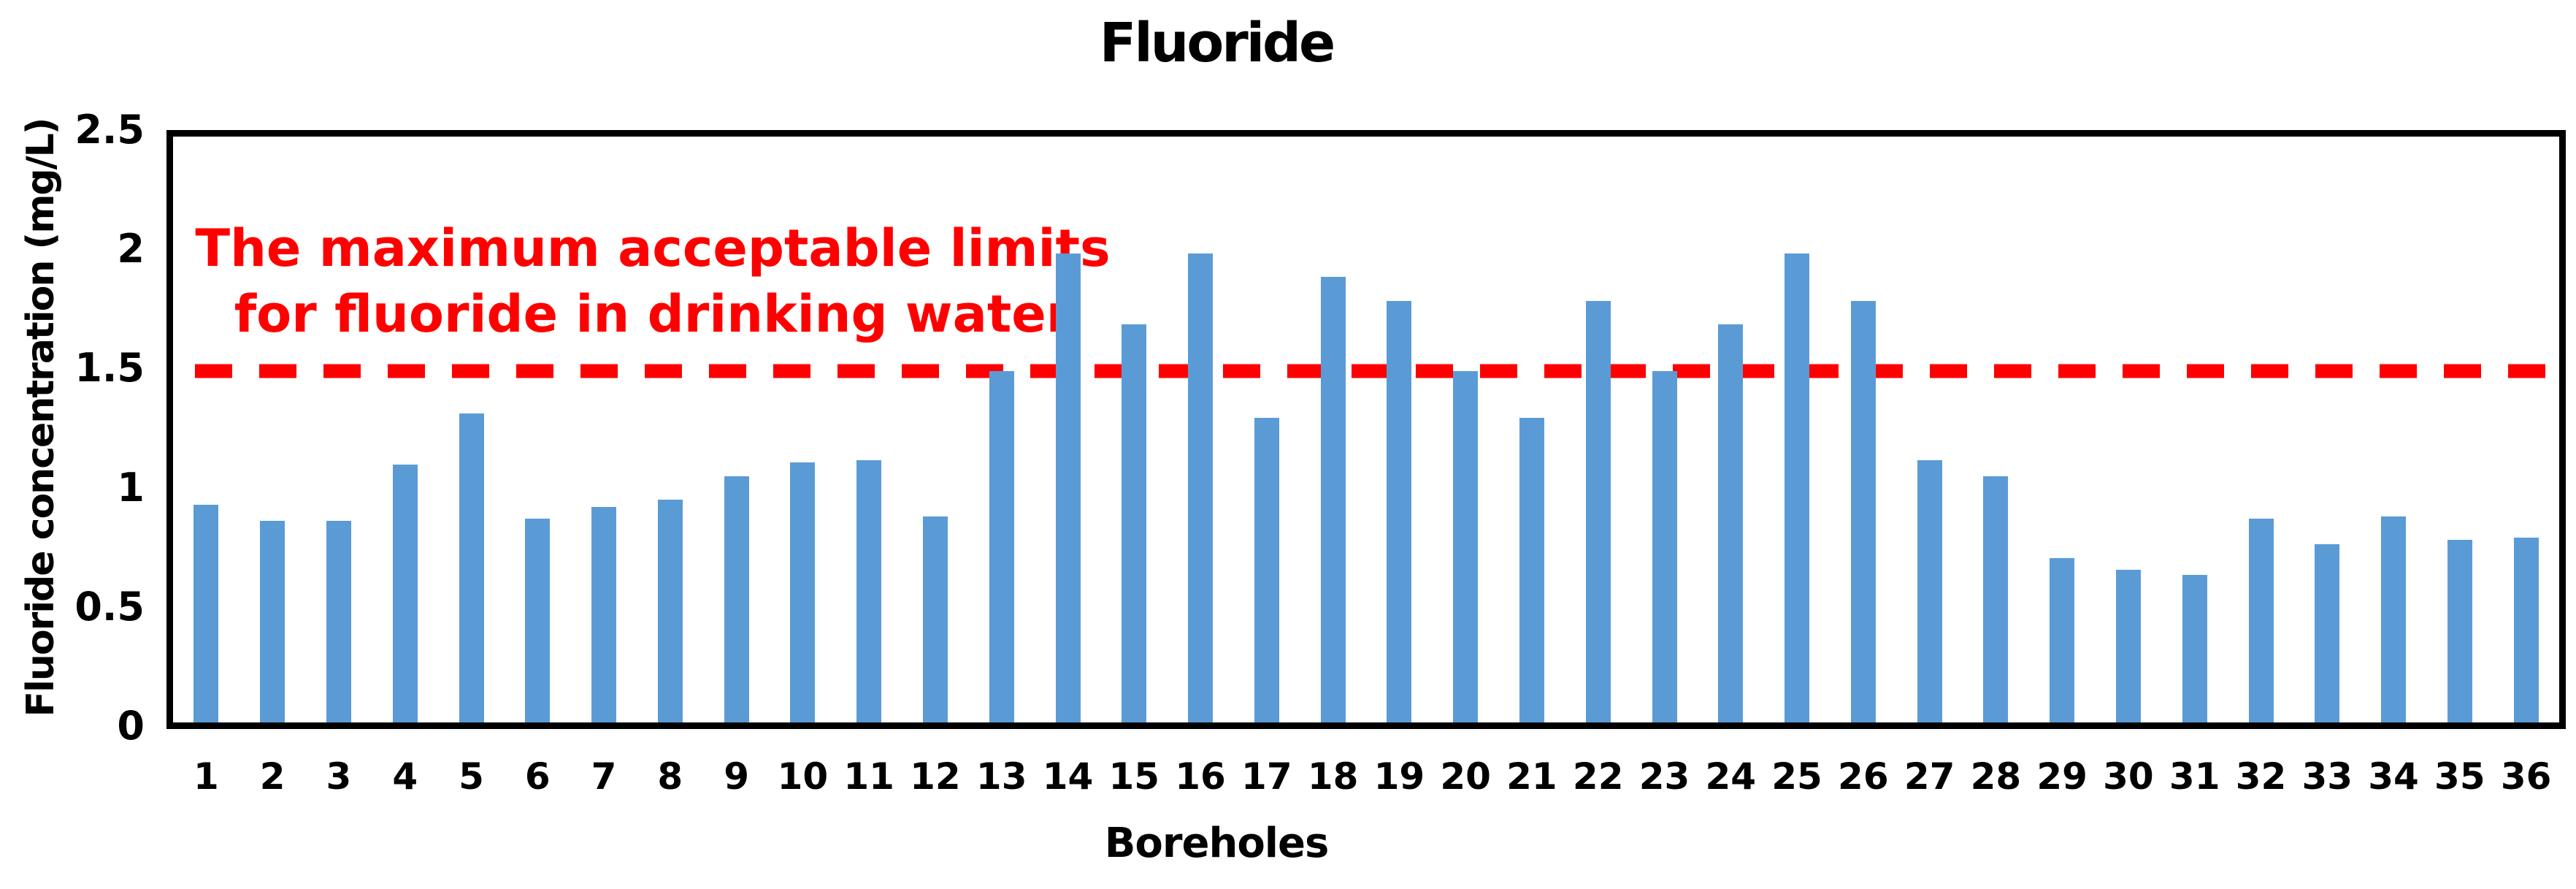 Image resolution: width=2576 pixels, height=889 pixels. Describe the element at coordinates (109, 606) in the screenshot. I see `y-tick-label-0.5: 0.5` at that location.